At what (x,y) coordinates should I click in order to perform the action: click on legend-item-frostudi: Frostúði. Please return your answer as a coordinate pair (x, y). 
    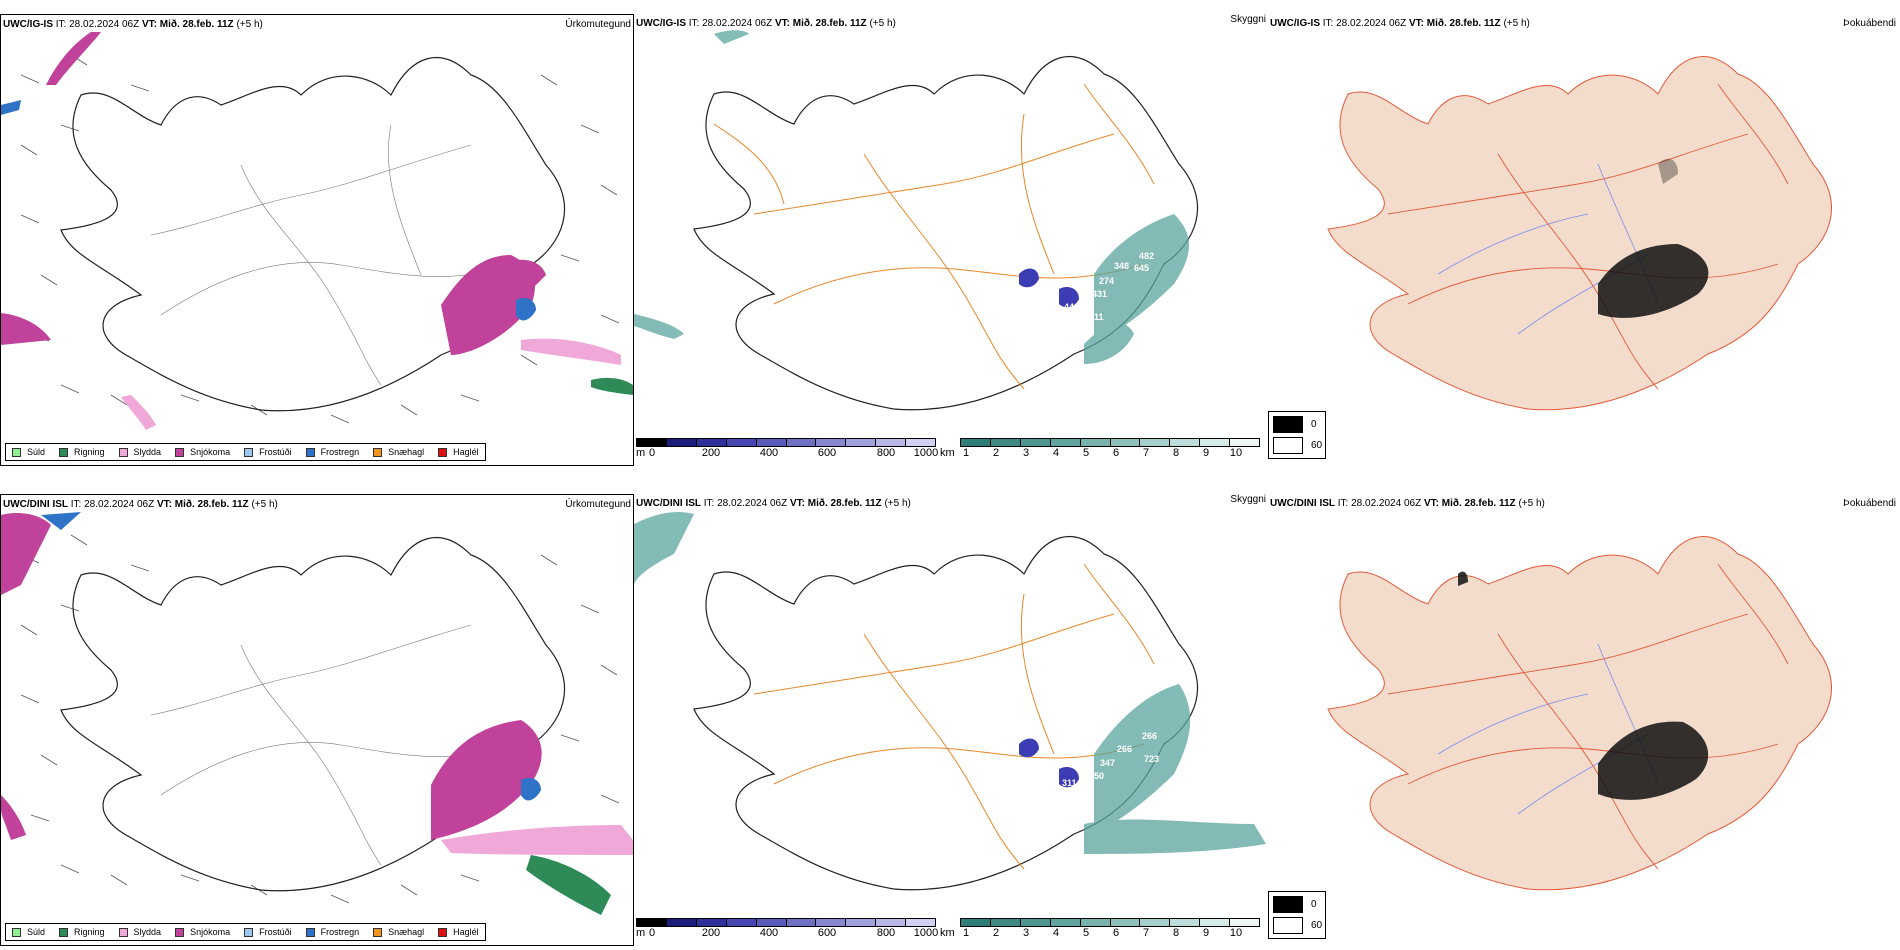
    Looking at the image, I should click on (268, 932).